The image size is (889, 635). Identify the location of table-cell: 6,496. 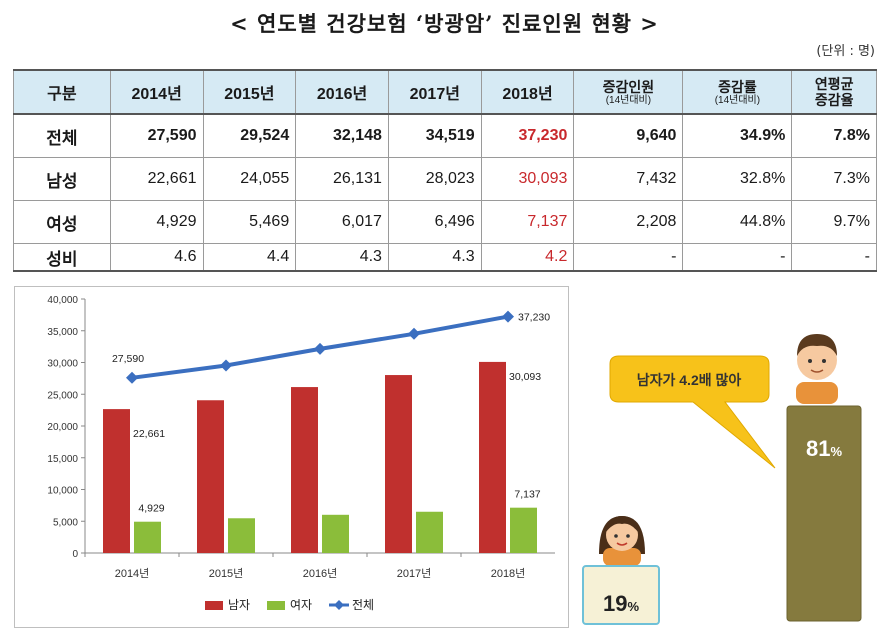
(434, 222).